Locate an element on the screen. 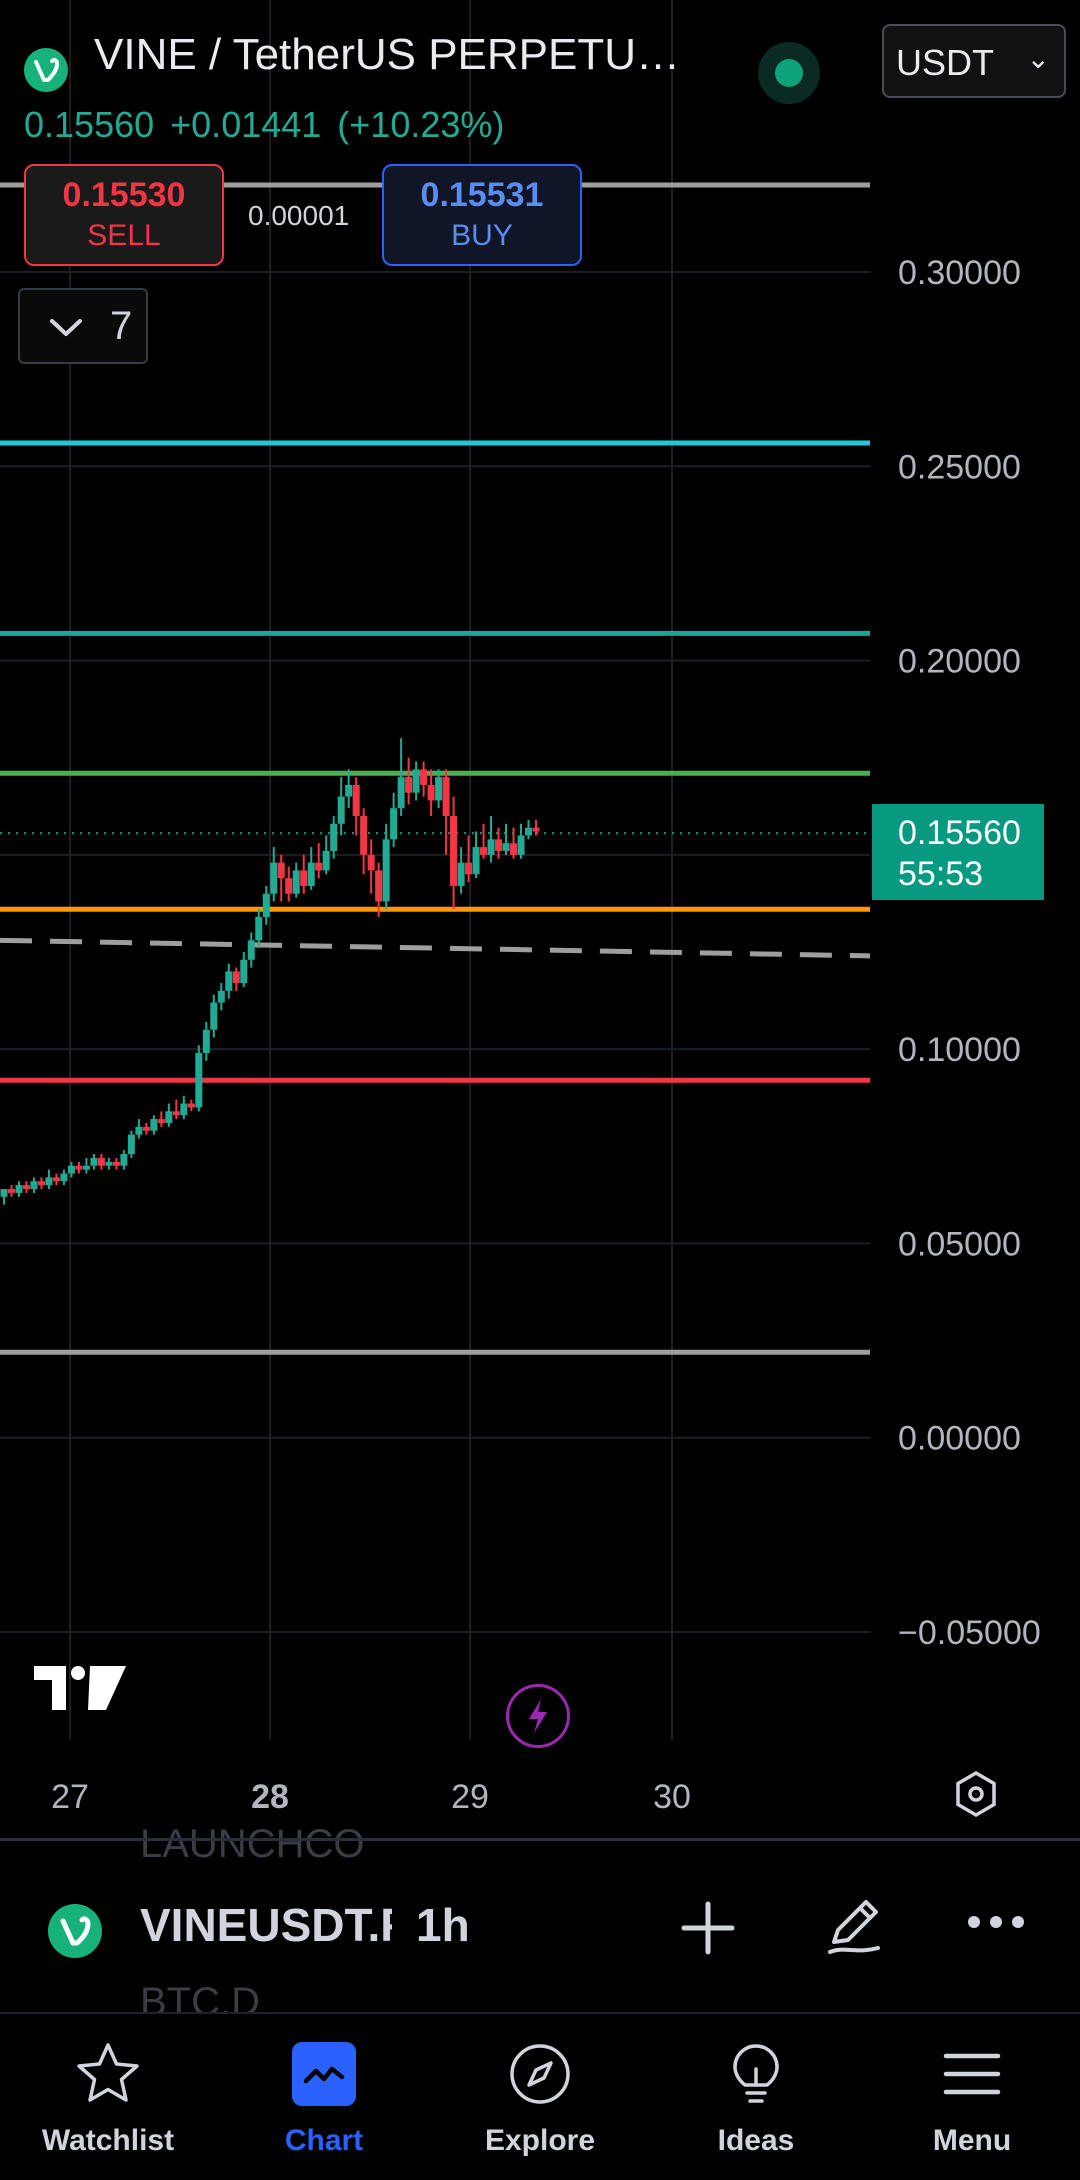  current-price-tag: 0.15560 55:53 is located at coordinates (958, 852).